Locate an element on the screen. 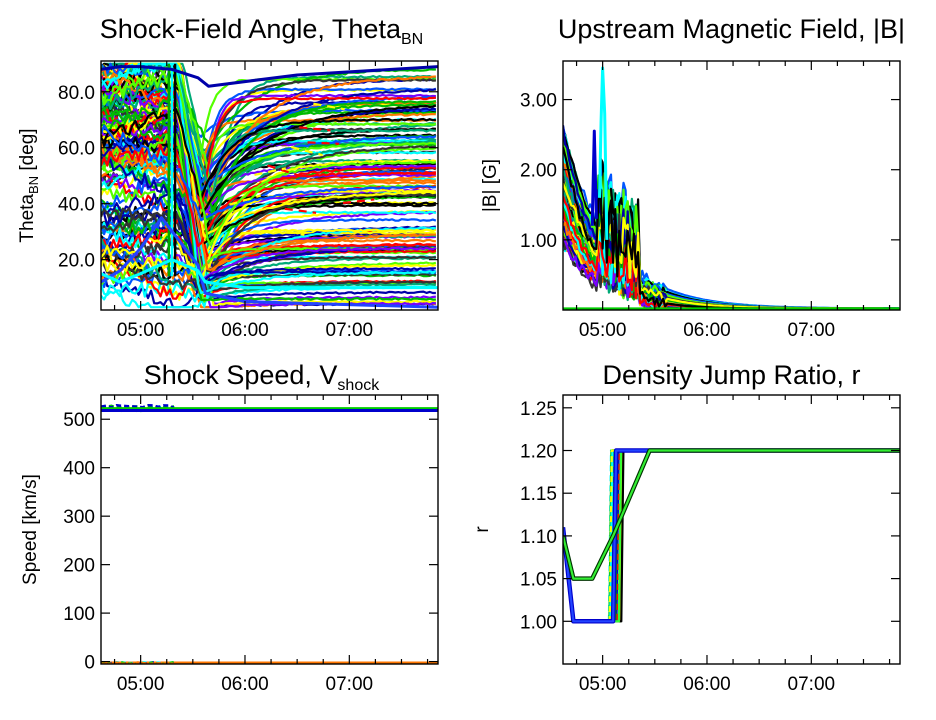 This screenshot has width=936, height=720. vshock-title: Shock Speed, Vshock is located at coordinates (262, 377).